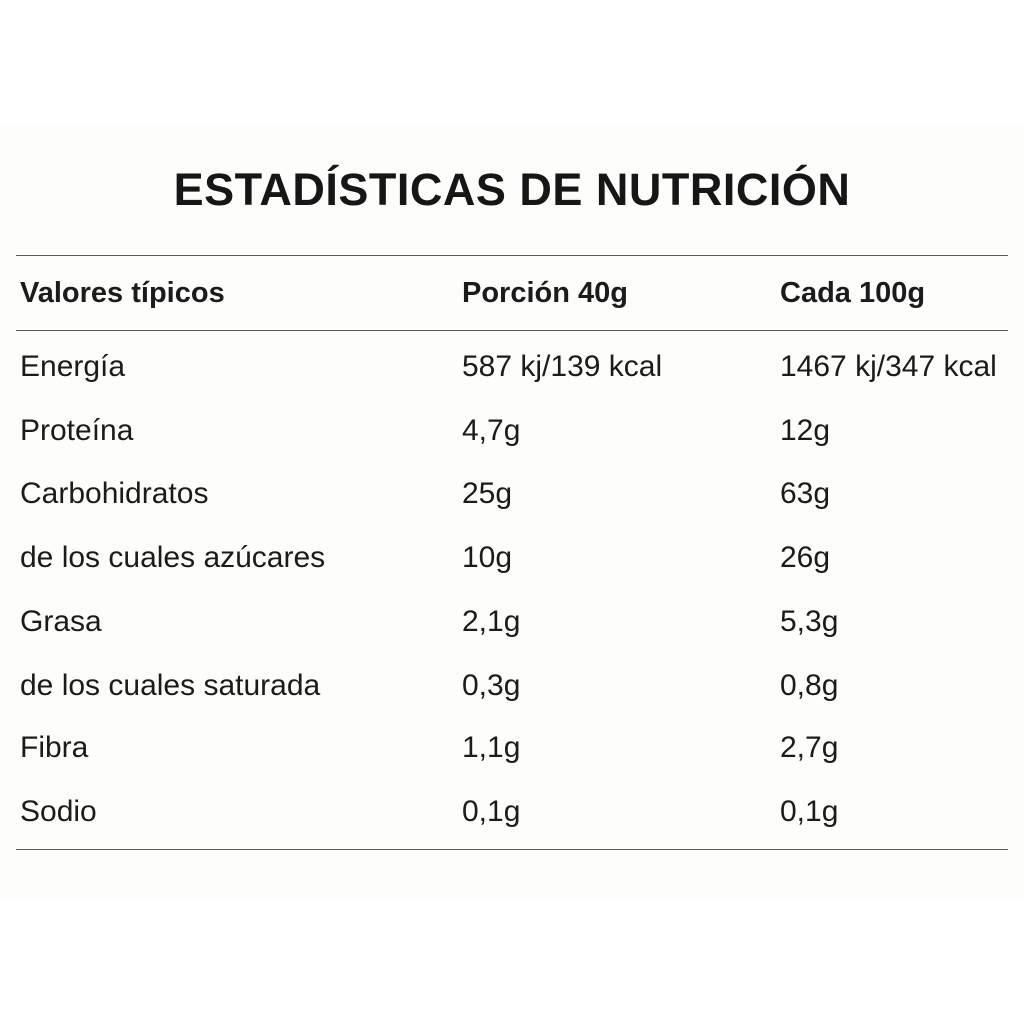  Describe the element at coordinates (512, 330) in the screenshot. I see `header-divider` at that location.